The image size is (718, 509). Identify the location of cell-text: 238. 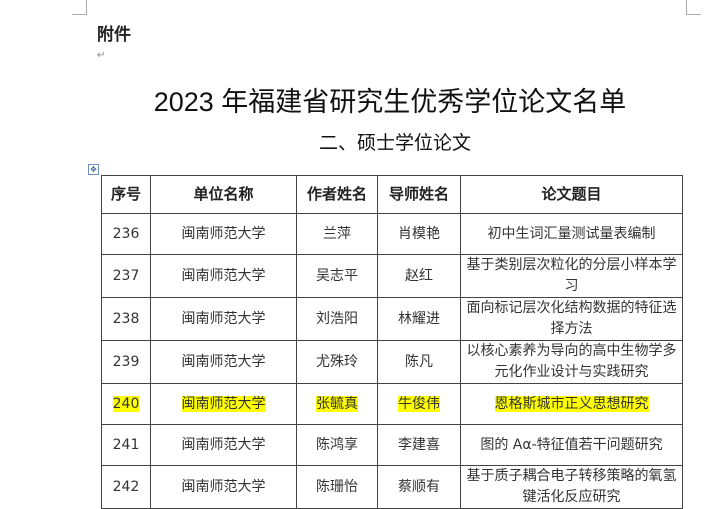
(126, 318).